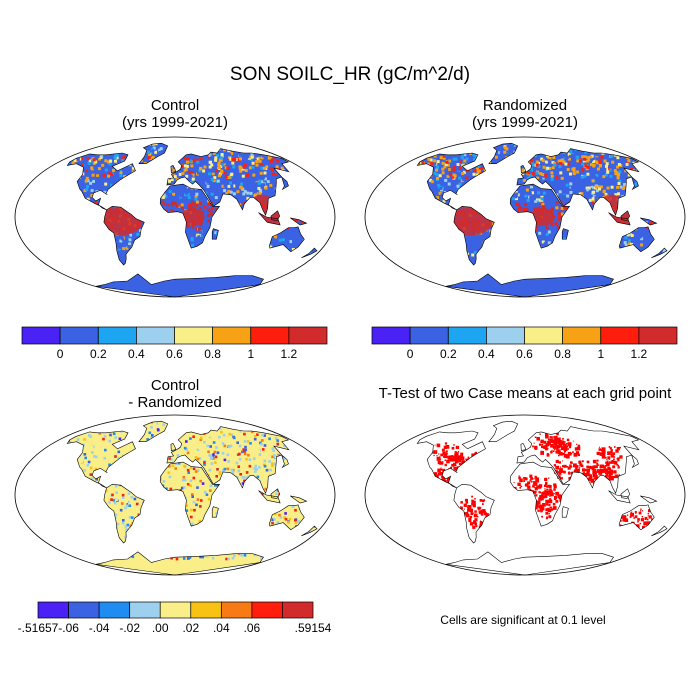  Describe the element at coordinates (503, 431) in the screenshot. I see `coastline-gl` at that location.